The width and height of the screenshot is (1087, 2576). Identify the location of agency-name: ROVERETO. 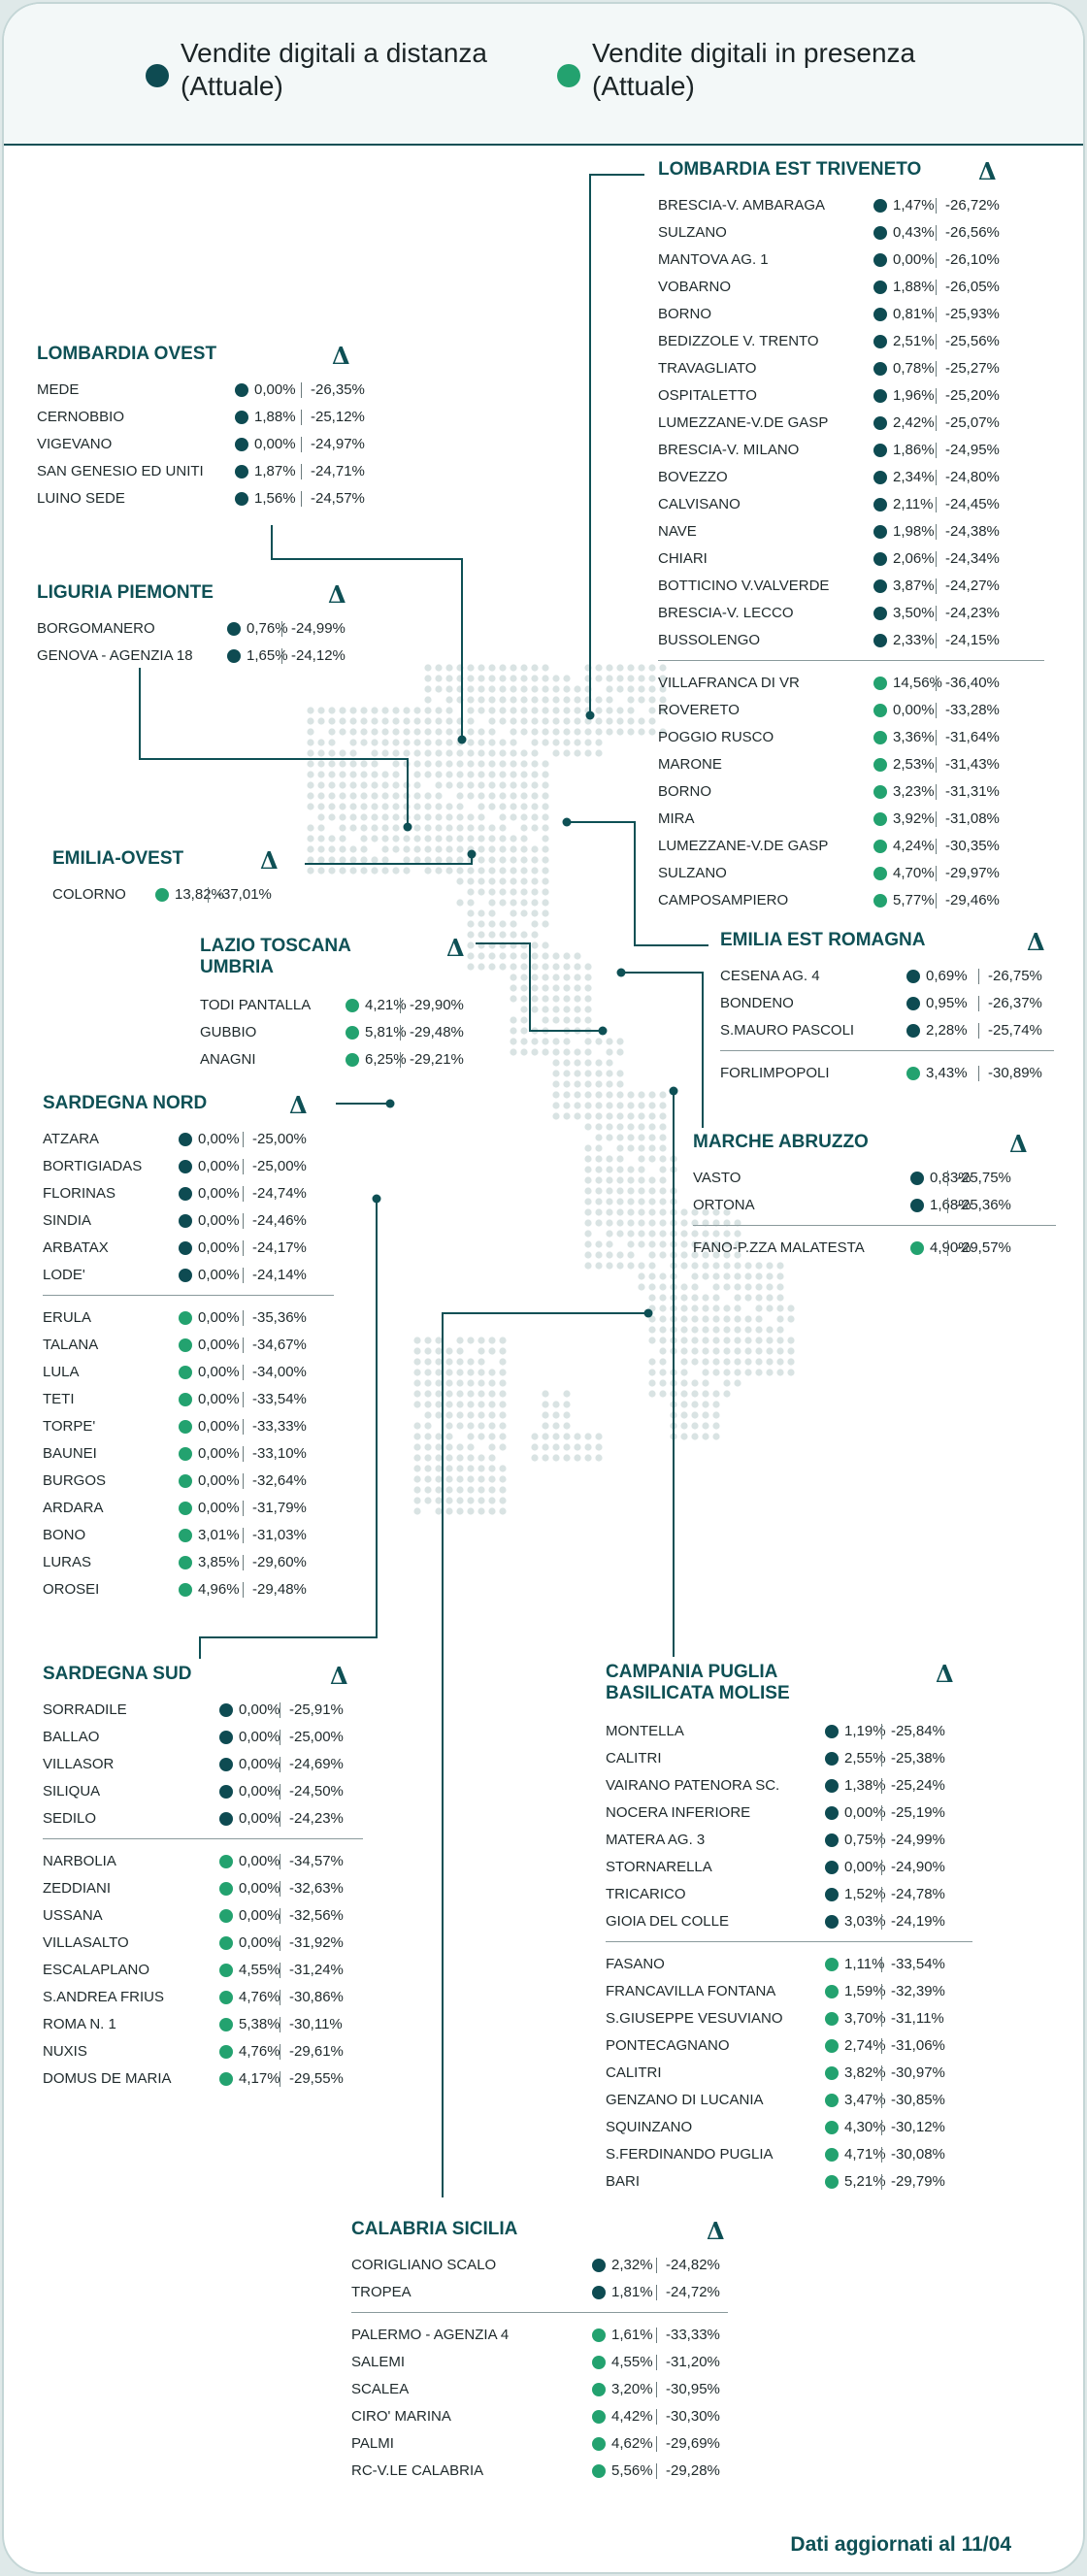
(699, 710).